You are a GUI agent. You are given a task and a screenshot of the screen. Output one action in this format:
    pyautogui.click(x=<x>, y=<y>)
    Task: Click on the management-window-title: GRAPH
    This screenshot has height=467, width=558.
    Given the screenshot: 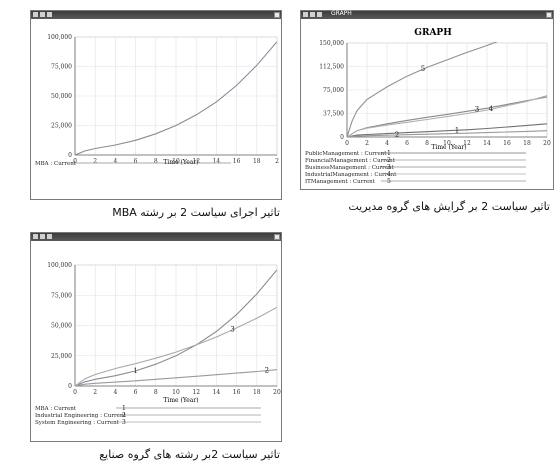 What is the action you would take?
    pyautogui.click(x=341, y=13)
    